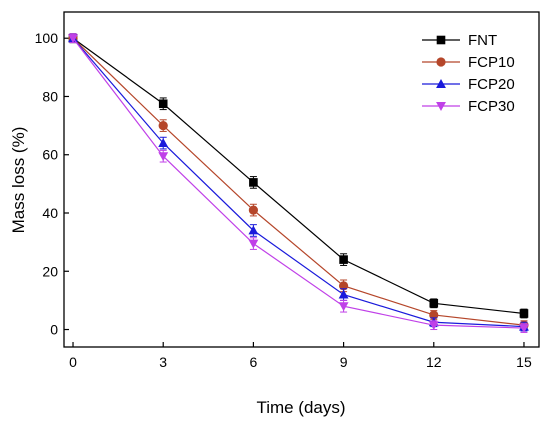 This screenshot has height=426, width=550. I want to click on legend-item-fcp10: FCP10, so click(468, 62).